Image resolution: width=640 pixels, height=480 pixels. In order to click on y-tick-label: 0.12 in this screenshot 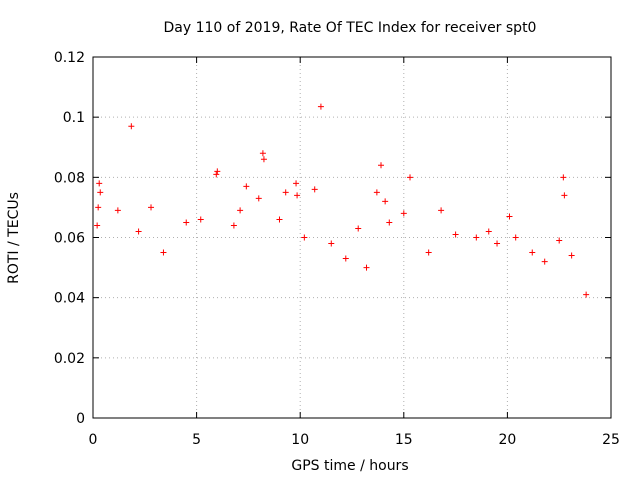, I will do `click(69, 58)`.